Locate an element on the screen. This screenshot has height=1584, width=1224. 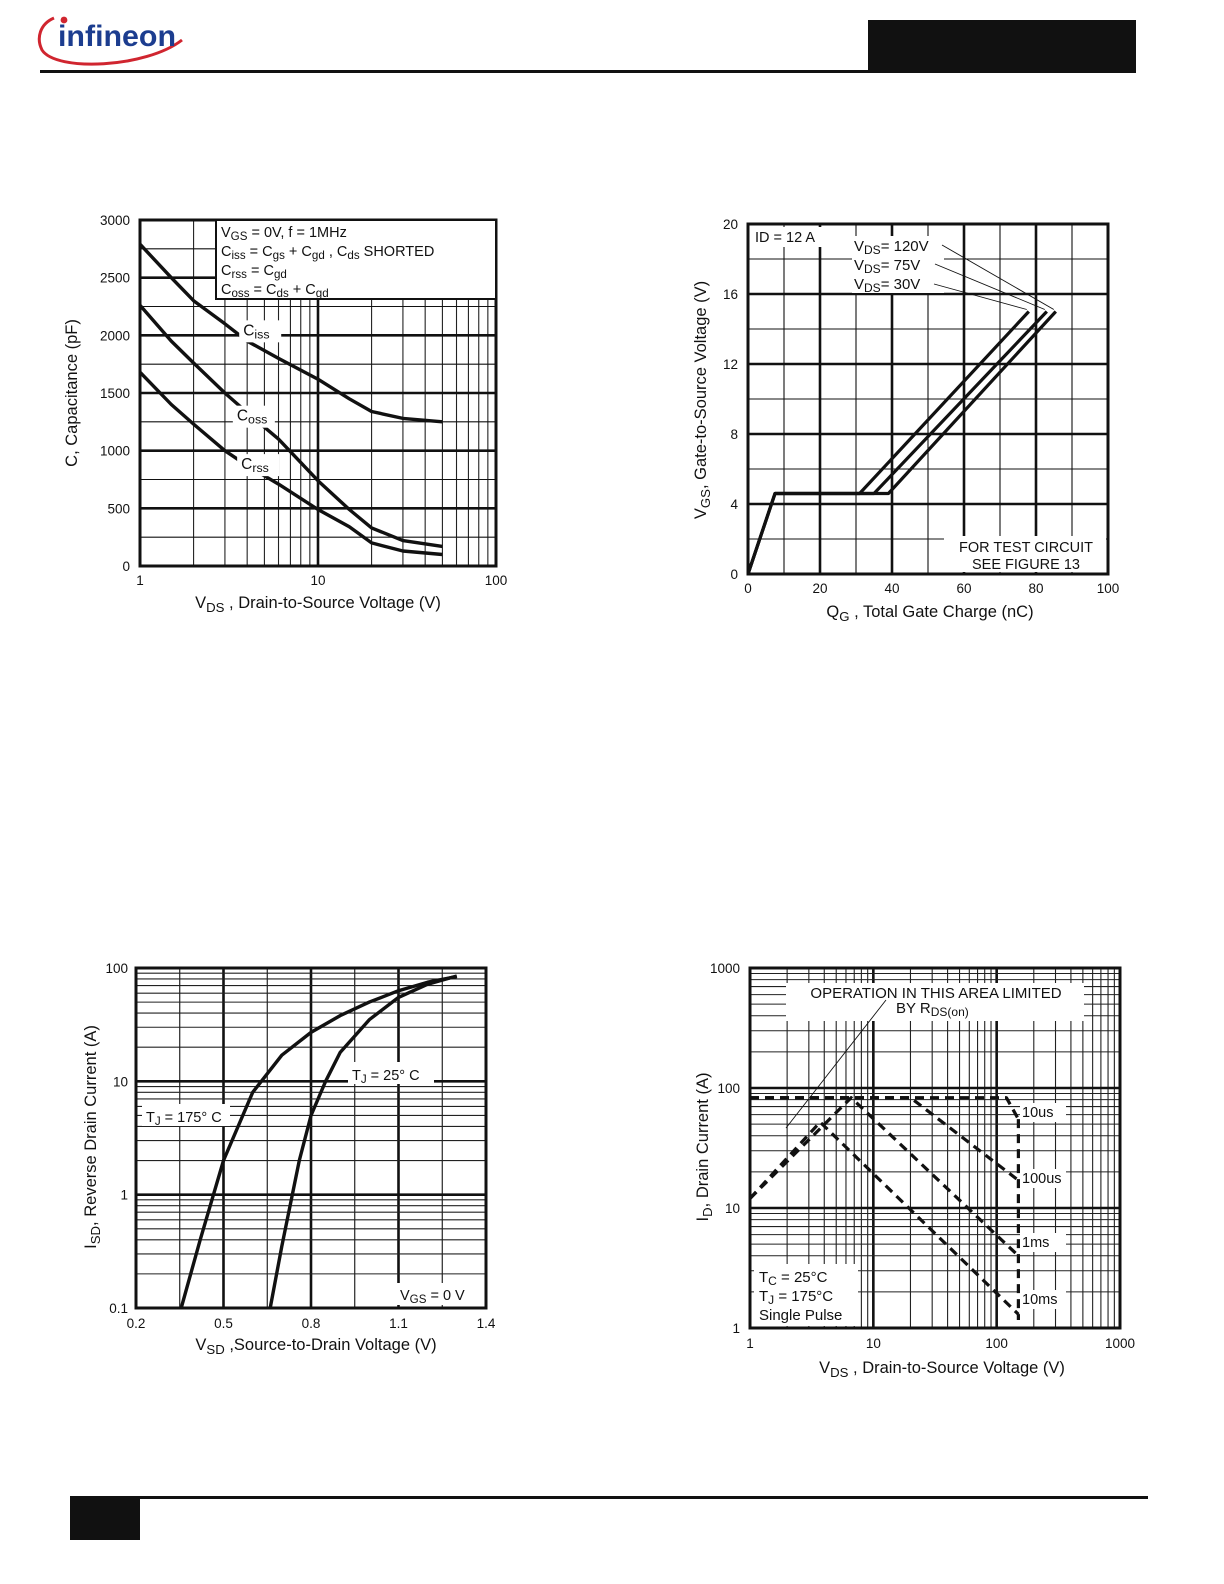
gc-y-axis-label: VGS, Gate-to-Source Voltage (V) is located at coordinates (702, 400).